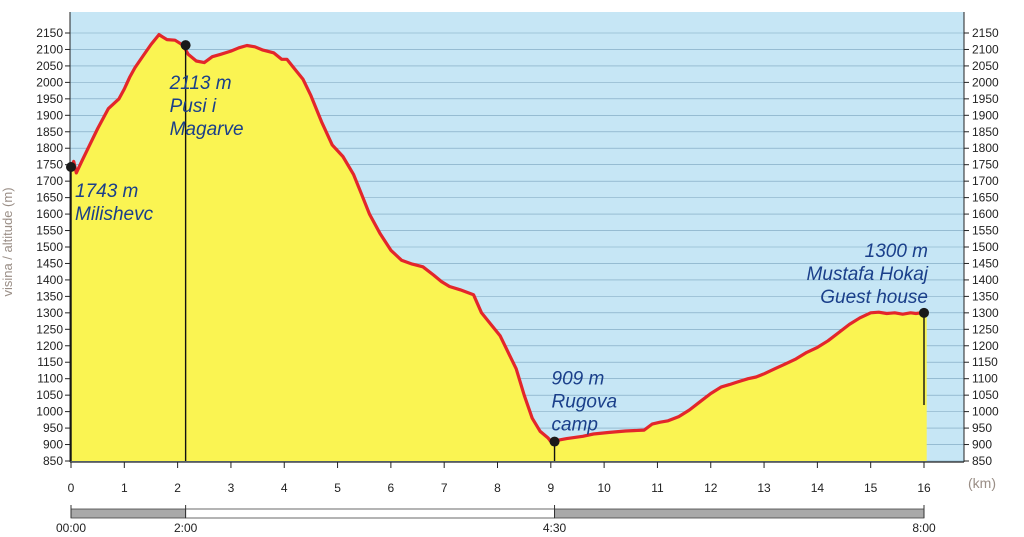  Describe the element at coordinates (114, 214) in the screenshot. I see `annotation-label: Milishevc` at that location.